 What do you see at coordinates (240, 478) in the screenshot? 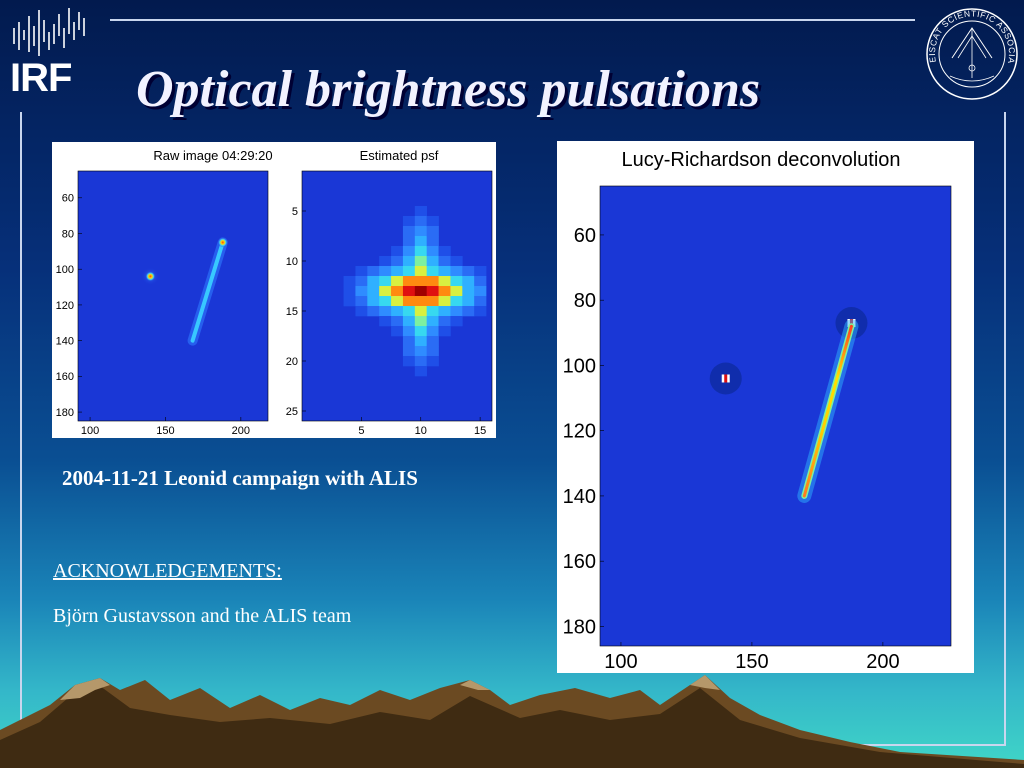
I see `figure-caption: 2004-11-21 Leonid campaign with ALIS` at bounding box center [240, 478].